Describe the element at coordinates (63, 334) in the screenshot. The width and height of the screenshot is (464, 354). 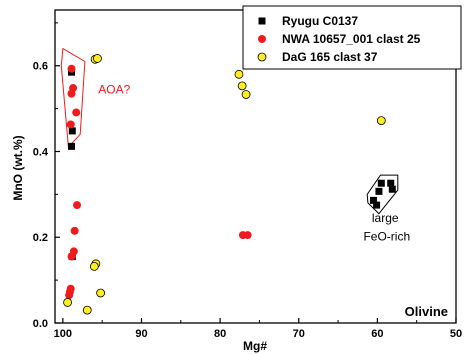
I see `x-tick-label: 100` at that location.